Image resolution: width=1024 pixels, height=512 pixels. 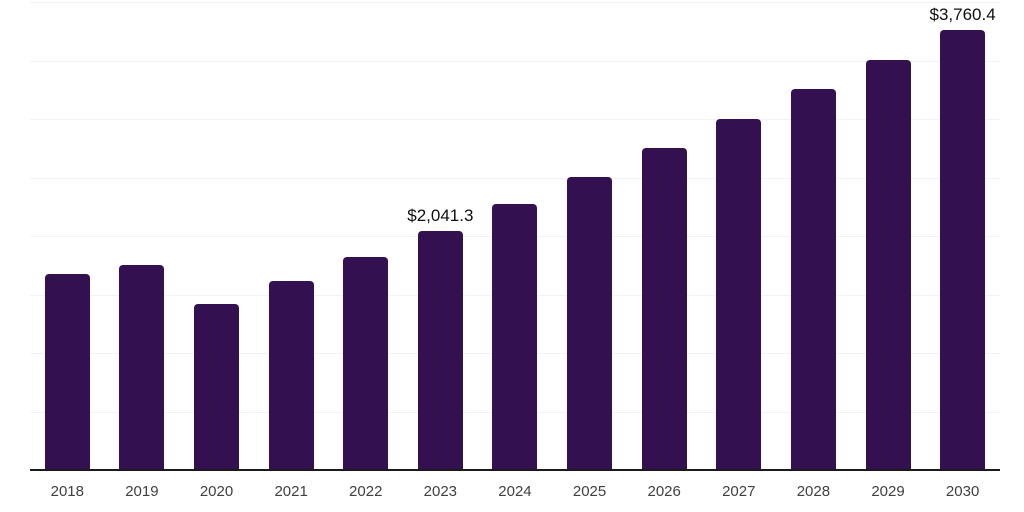 I want to click on bar-slot-2022, so click(x=365, y=235).